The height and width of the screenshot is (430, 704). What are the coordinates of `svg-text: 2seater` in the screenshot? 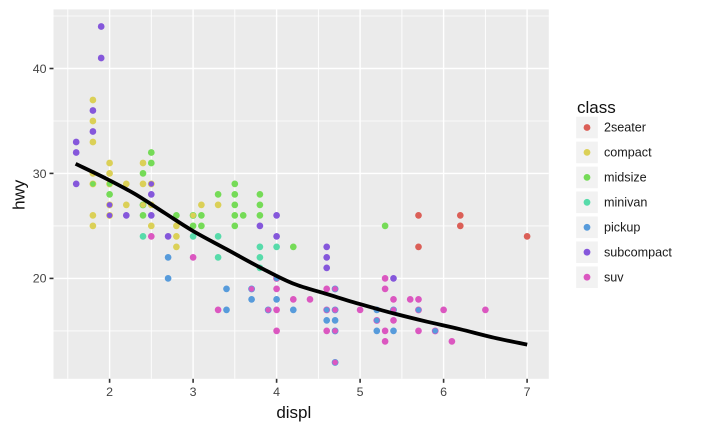 It's located at (625, 128).